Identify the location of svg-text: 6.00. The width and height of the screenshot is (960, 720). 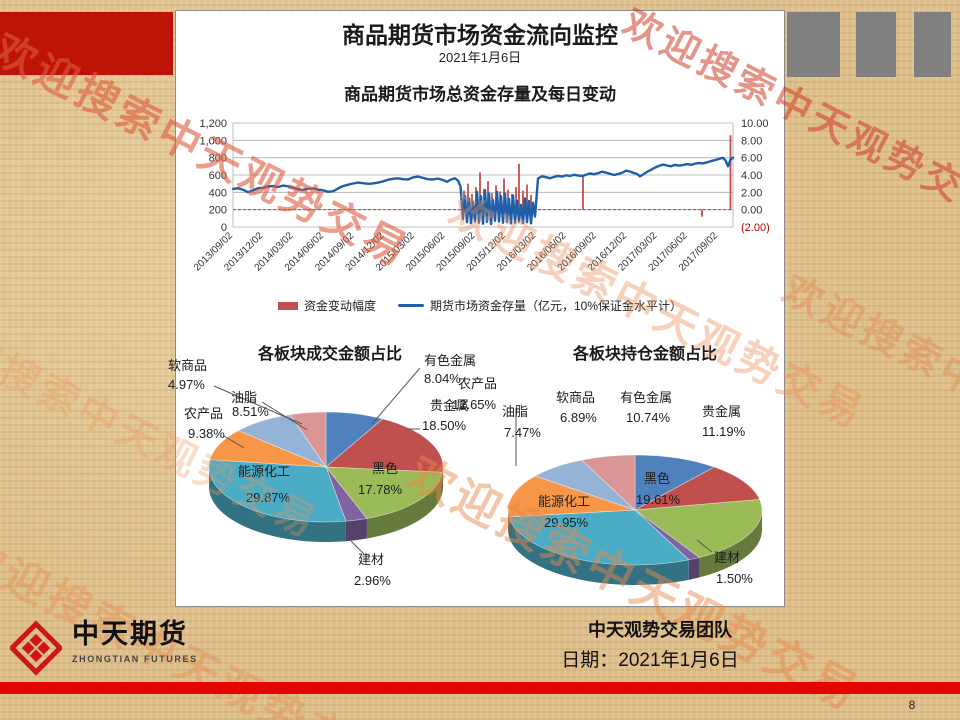
(751, 159).